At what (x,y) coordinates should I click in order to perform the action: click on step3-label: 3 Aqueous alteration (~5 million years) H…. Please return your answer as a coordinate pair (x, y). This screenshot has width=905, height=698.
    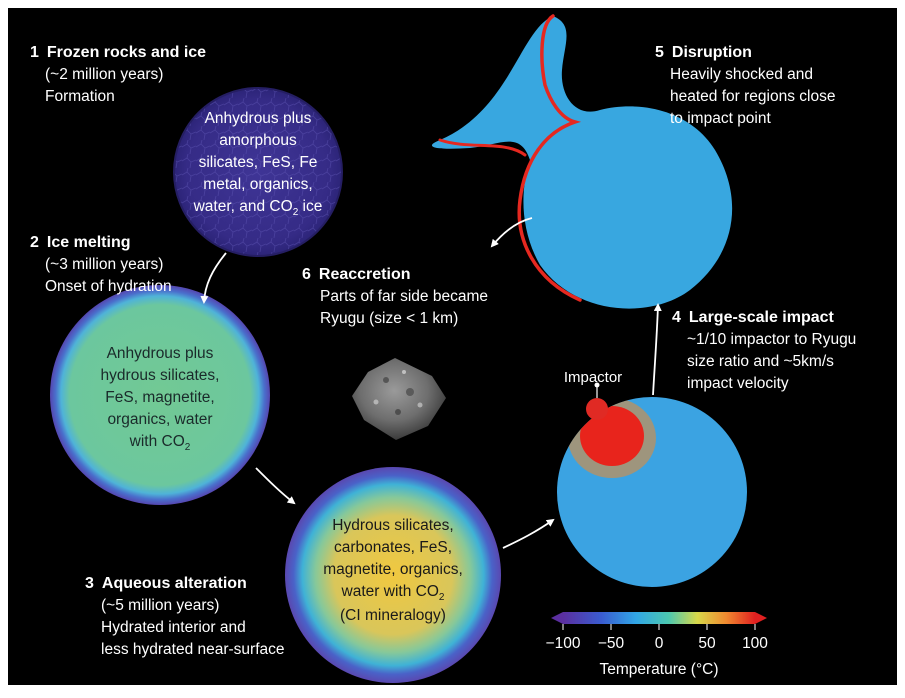
    Looking at the image, I should click on (185, 616).